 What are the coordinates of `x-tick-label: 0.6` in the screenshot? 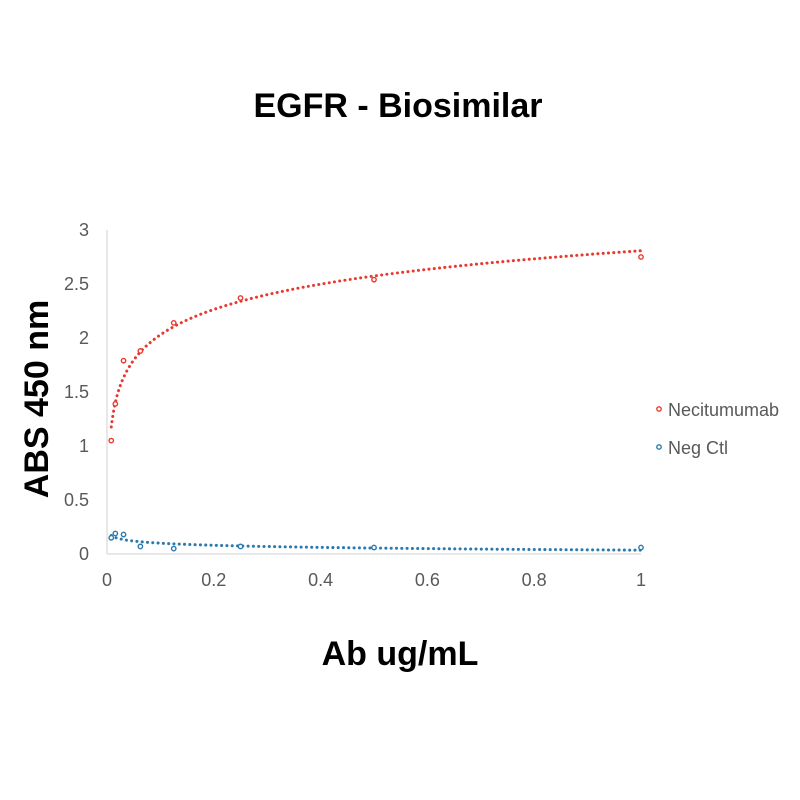 It's located at (427, 580).